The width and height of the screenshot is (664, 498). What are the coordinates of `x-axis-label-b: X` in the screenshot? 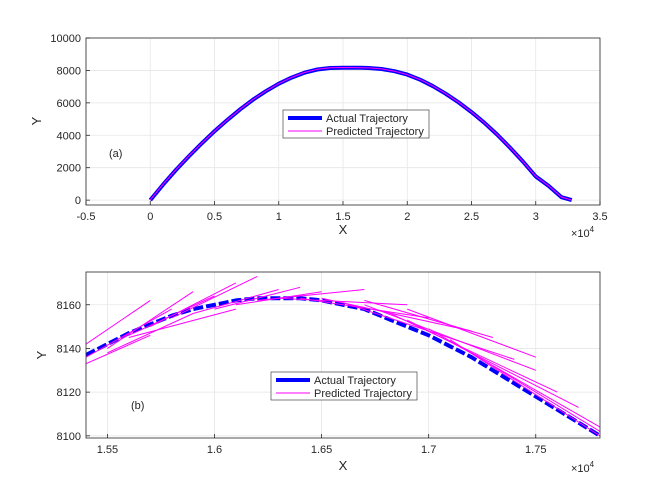 It's located at (343, 465).